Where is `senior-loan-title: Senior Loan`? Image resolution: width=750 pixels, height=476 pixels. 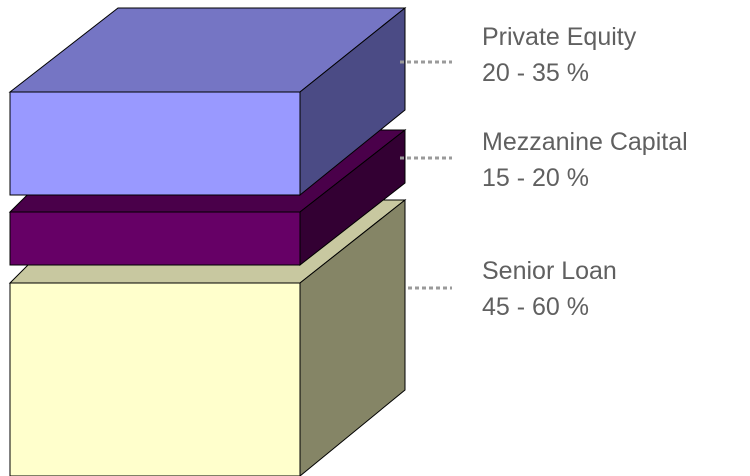 senior-loan-title: Senior Loan is located at coordinates (549, 271).